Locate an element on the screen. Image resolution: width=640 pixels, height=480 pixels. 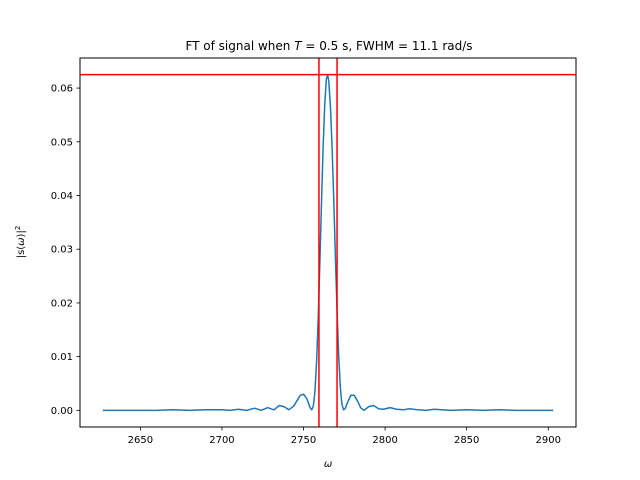
y-tick-label: 0.03 is located at coordinates (62, 250).